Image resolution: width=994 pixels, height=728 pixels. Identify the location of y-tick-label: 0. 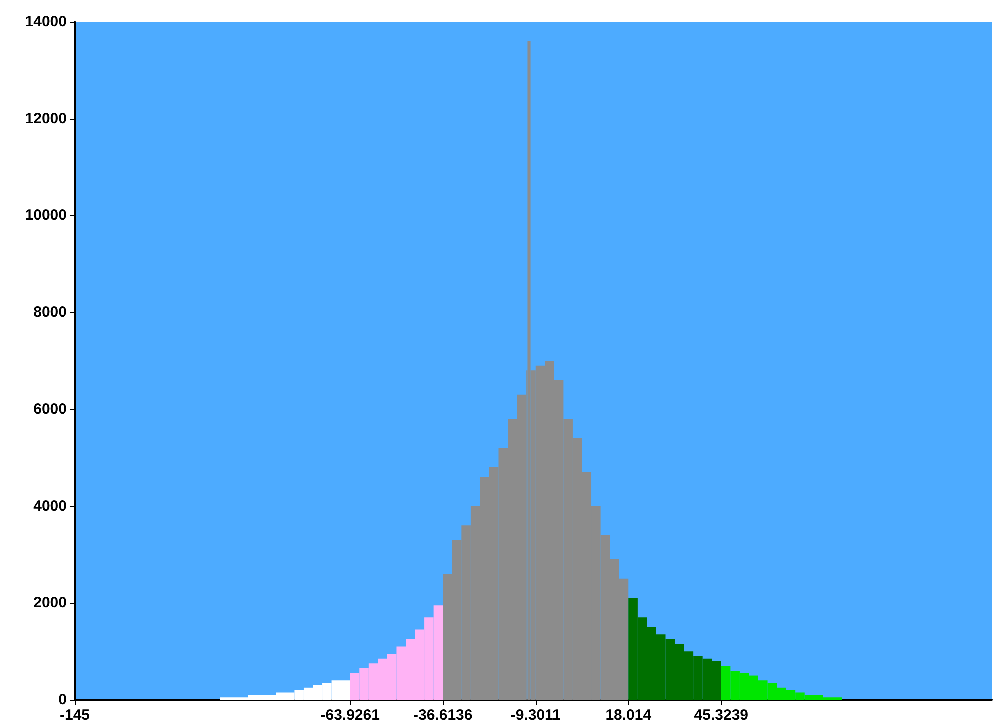
(62, 700).